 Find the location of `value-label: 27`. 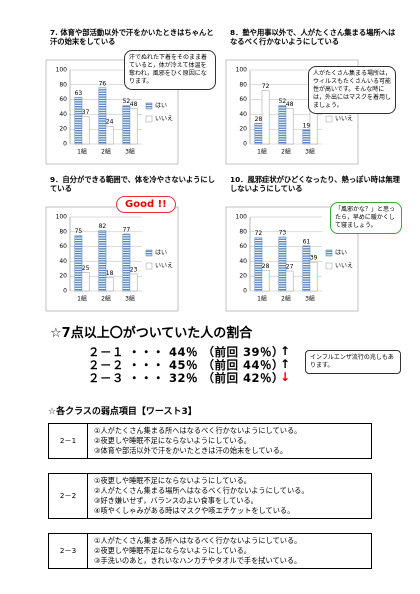

value-label: 27 is located at coordinates (290, 267).